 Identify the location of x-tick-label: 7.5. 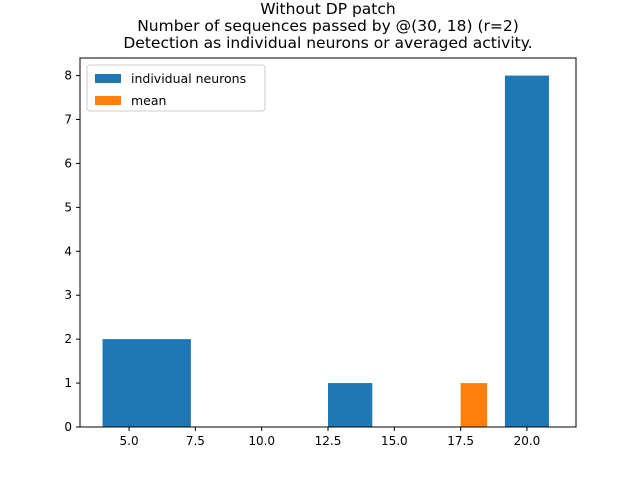
(195, 441).